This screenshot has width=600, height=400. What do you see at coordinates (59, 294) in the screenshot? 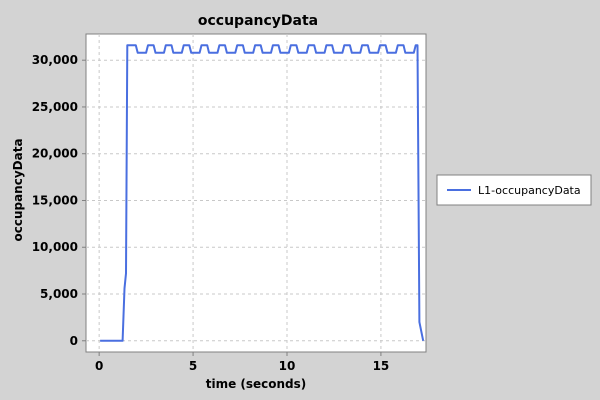
I see `y-tick-label: 5,000` at bounding box center [59, 294].